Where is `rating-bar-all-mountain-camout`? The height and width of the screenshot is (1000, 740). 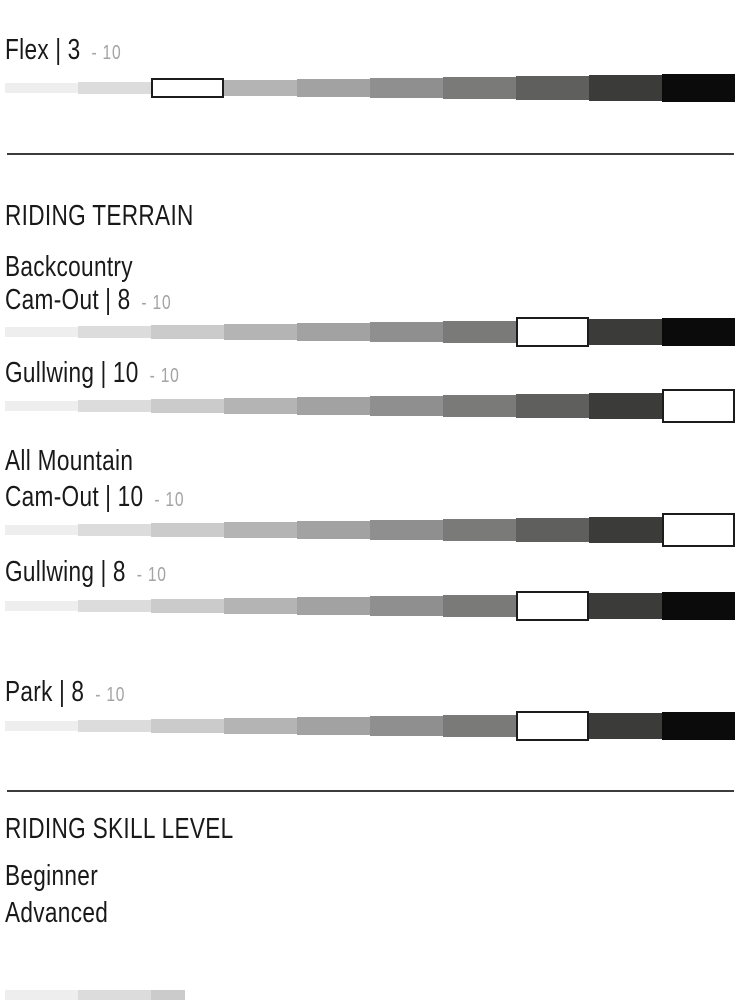
rating-bar-all-mountain-camout is located at coordinates (370, 530).